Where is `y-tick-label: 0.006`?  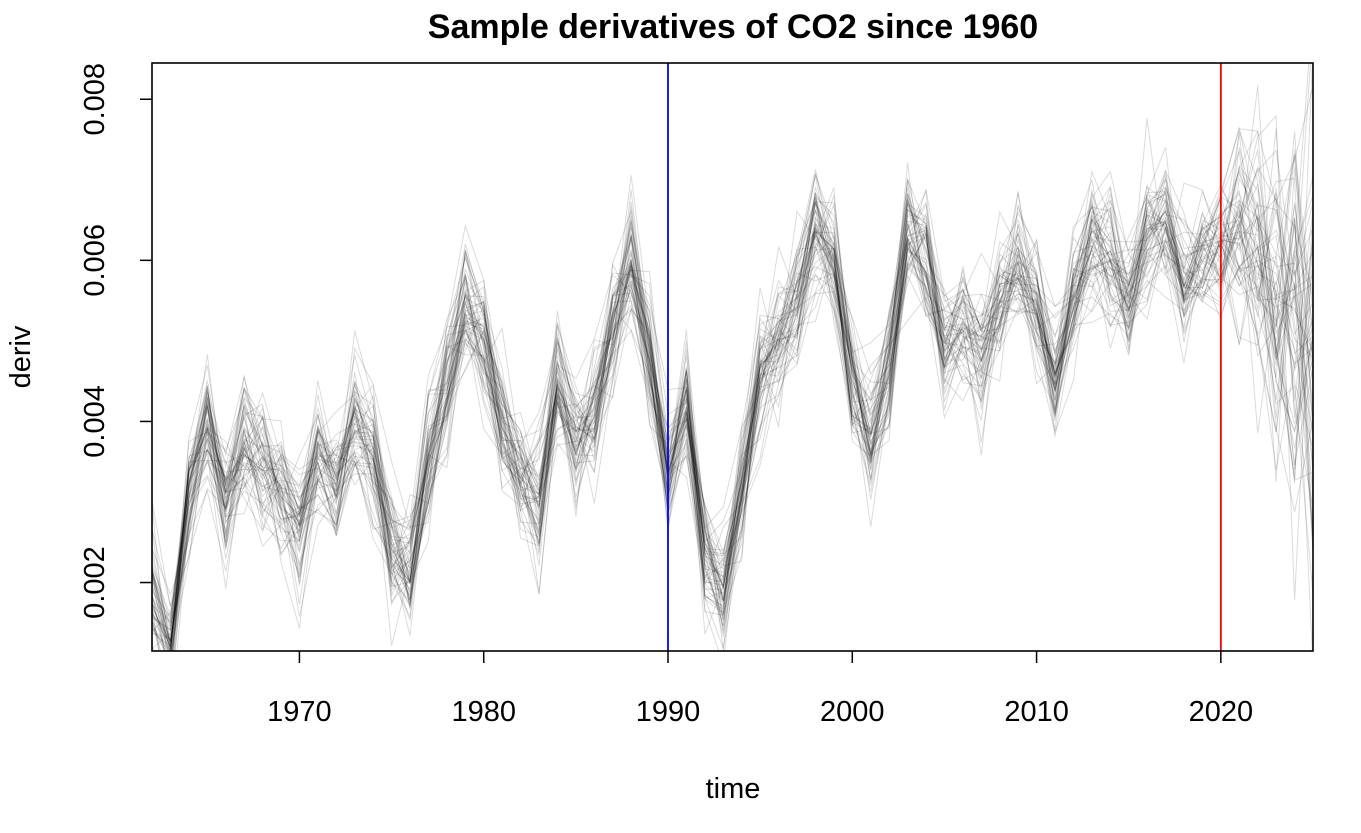 y-tick-label: 0.006 is located at coordinates (95, 260).